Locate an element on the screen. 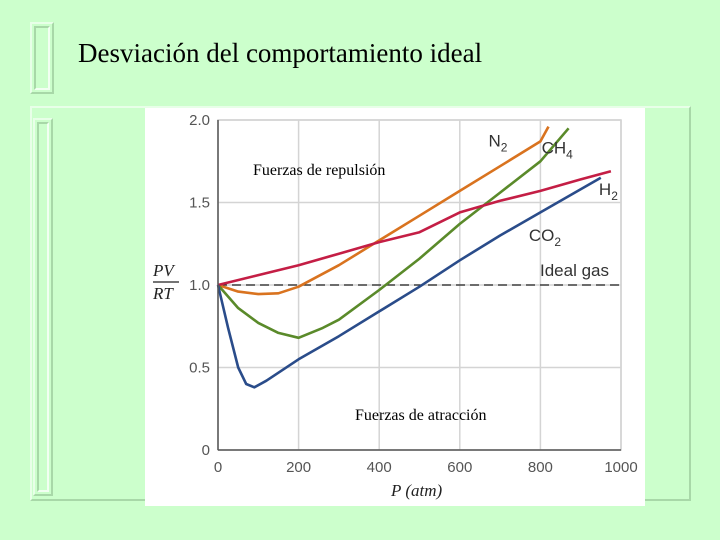 The image size is (720, 540). x-tick-label: 800 is located at coordinates (540, 467).